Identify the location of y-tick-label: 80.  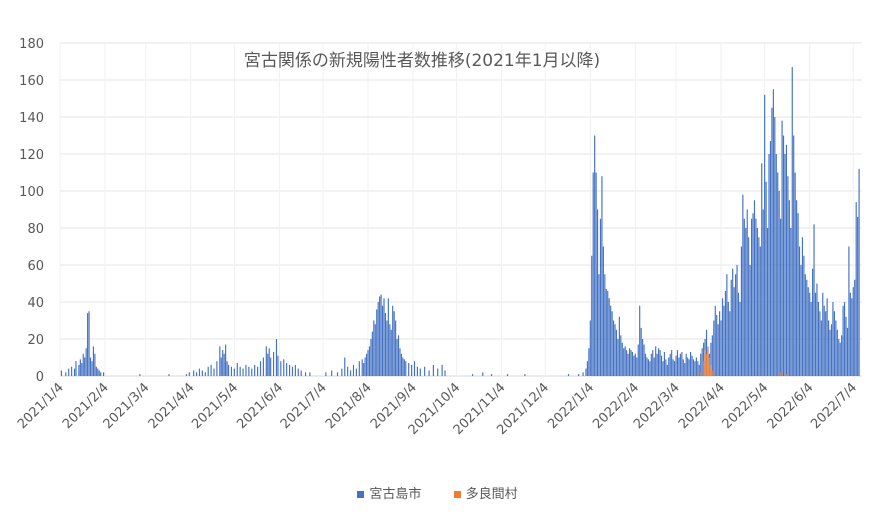
(35, 229).